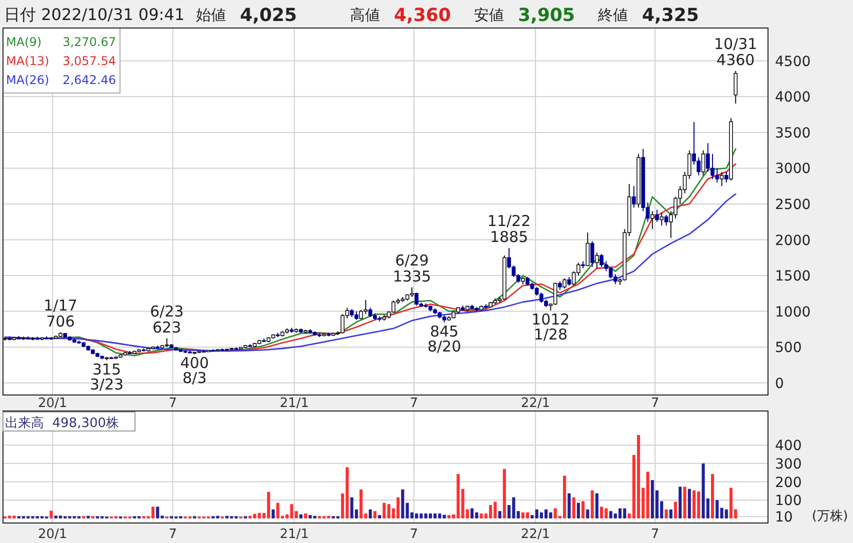 The width and height of the screenshot is (853, 543). I want to click on y-tick-label: 2000, so click(793, 240).